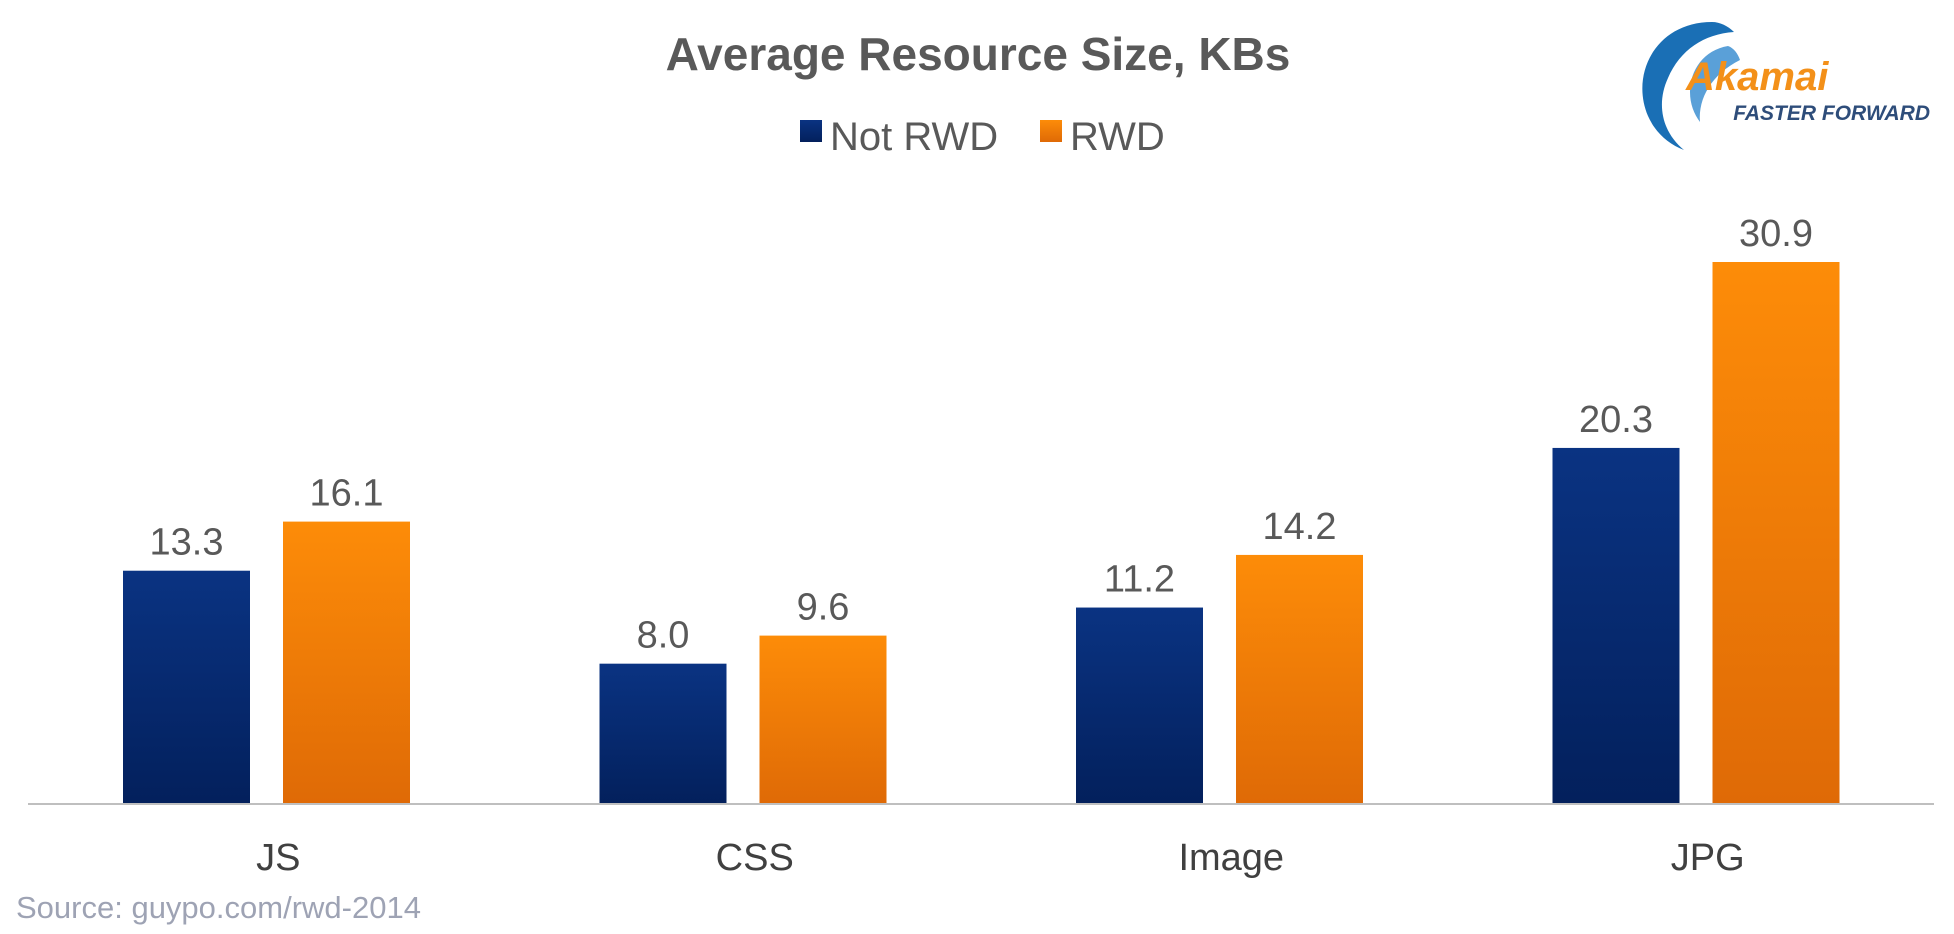  What do you see at coordinates (1715, 84) in the screenshot?
I see `logo-swoosh-inner-icon` at bounding box center [1715, 84].